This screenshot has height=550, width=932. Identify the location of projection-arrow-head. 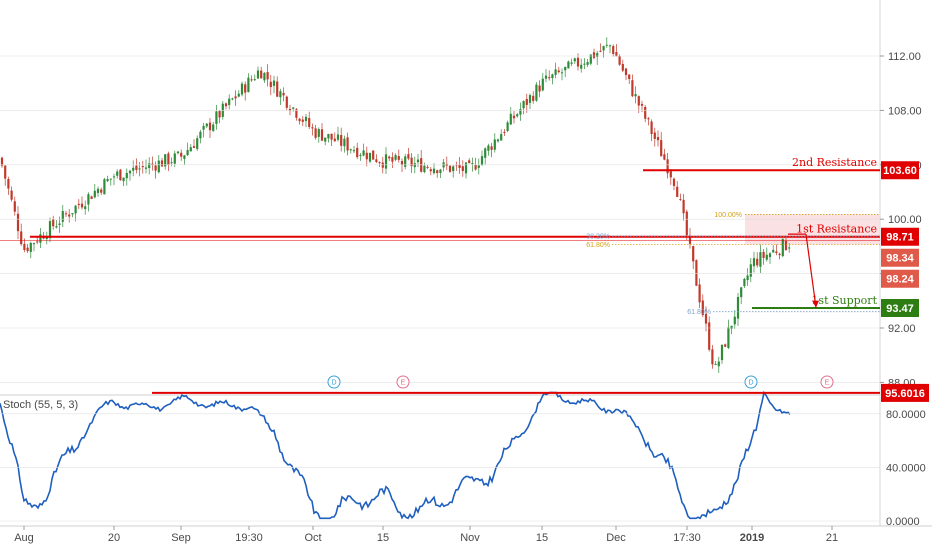
(815, 304).